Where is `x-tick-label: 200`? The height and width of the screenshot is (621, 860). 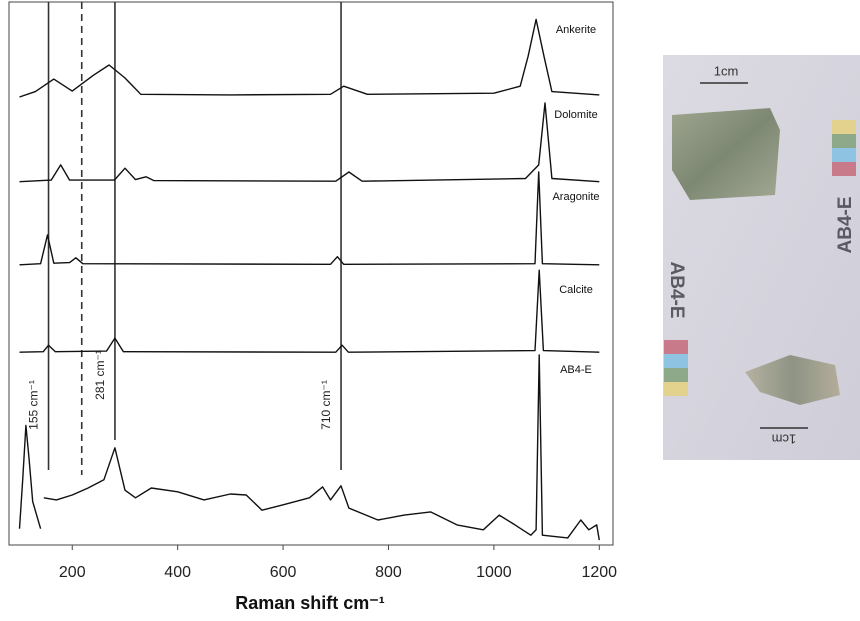
x-tick-label: 200 is located at coordinates (72, 572).